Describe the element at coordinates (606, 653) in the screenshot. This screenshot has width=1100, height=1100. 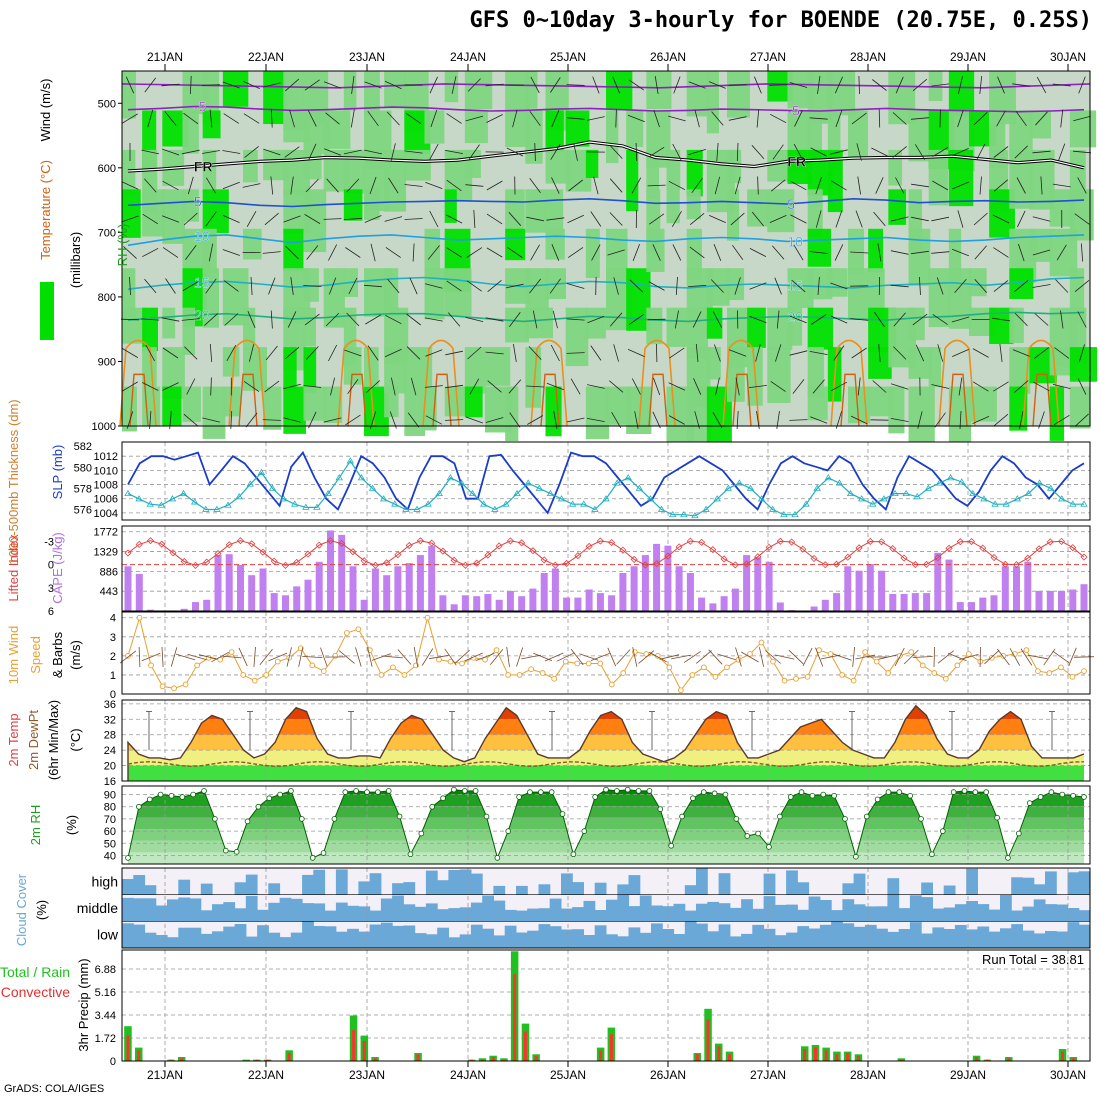
I see `panel-bg` at that location.